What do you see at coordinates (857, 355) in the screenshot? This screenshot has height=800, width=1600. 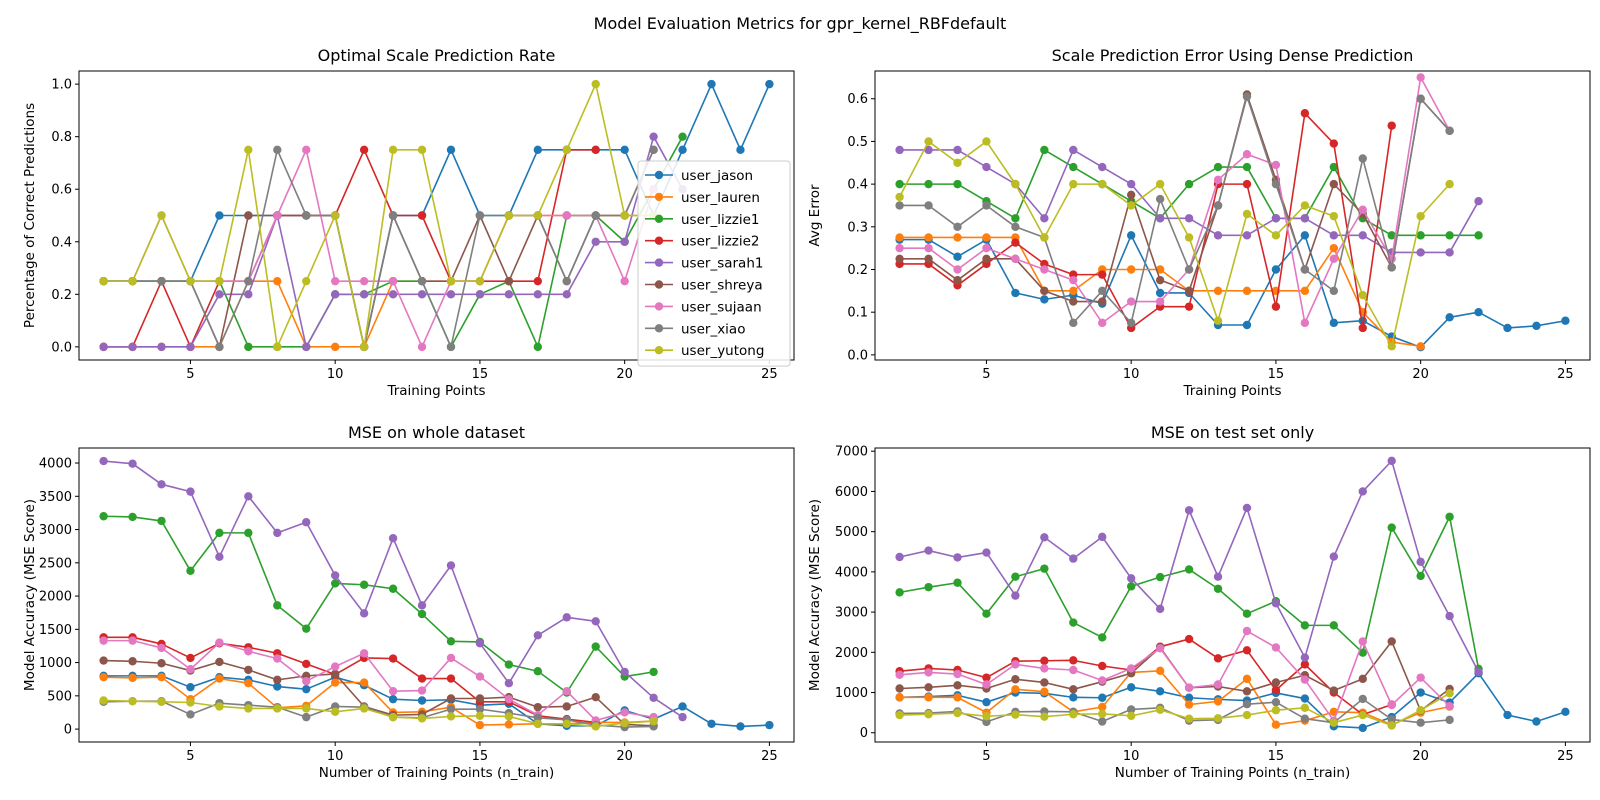 I see `y-tick-label: 0.0` at bounding box center [857, 355].